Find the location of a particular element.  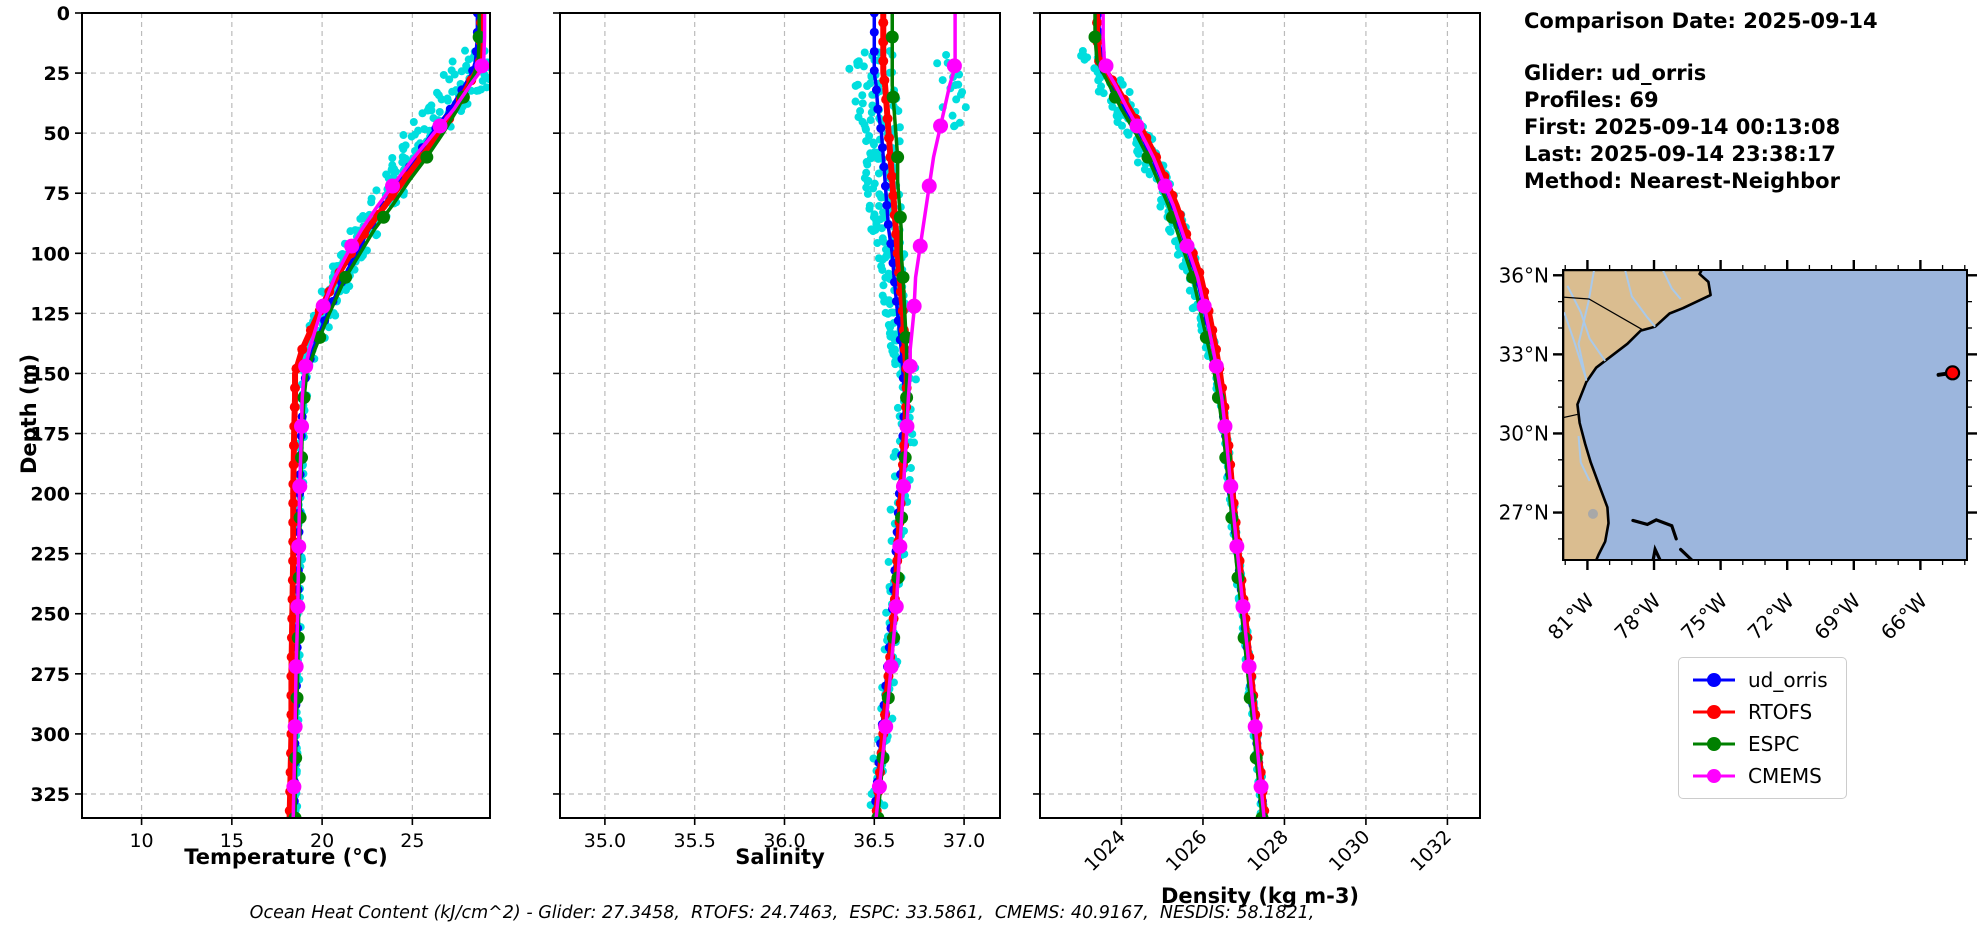

legend-entry-ESPC: ESPC is located at coordinates (1759, 744).